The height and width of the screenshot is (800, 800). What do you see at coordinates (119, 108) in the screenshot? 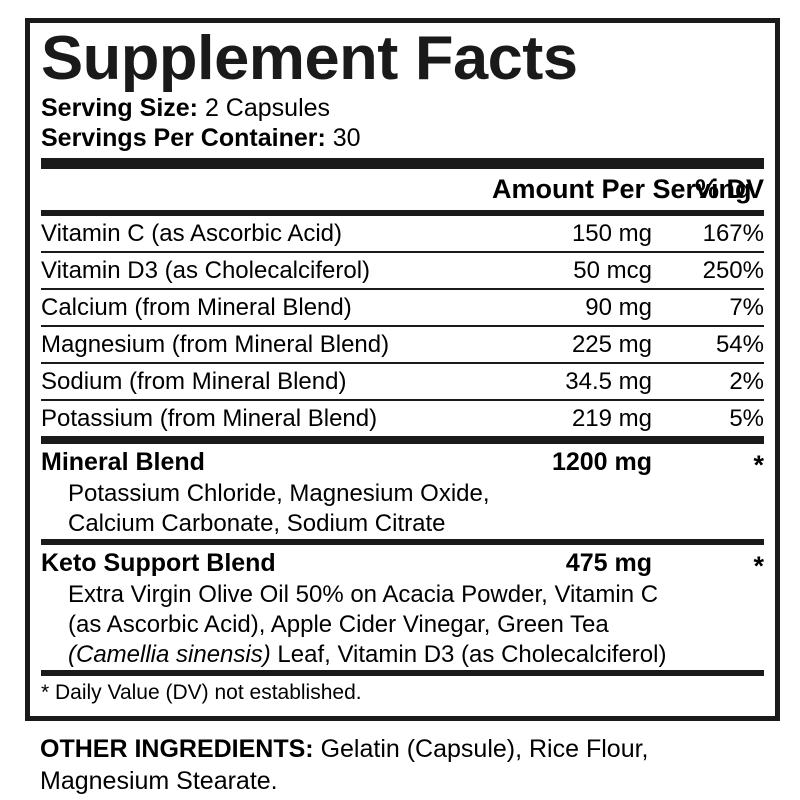
I see `serving-size-label: Serving Size:` at bounding box center [119, 108].